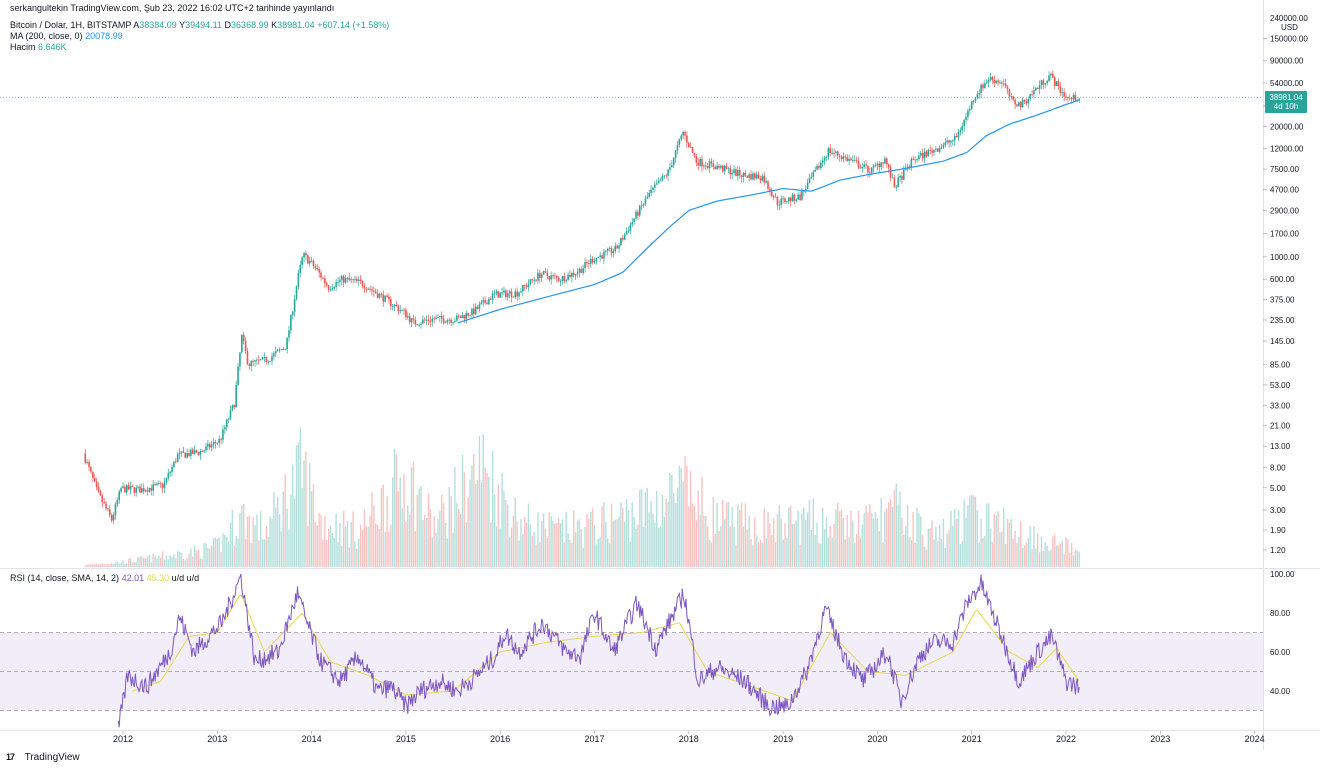 The height and width of the screenshot is (770, 1320). What do you see at coordinates (1282, 574) in the screenshot?
I see `rsi-tick-label: 100.00` at bounding box center [1282, 574].